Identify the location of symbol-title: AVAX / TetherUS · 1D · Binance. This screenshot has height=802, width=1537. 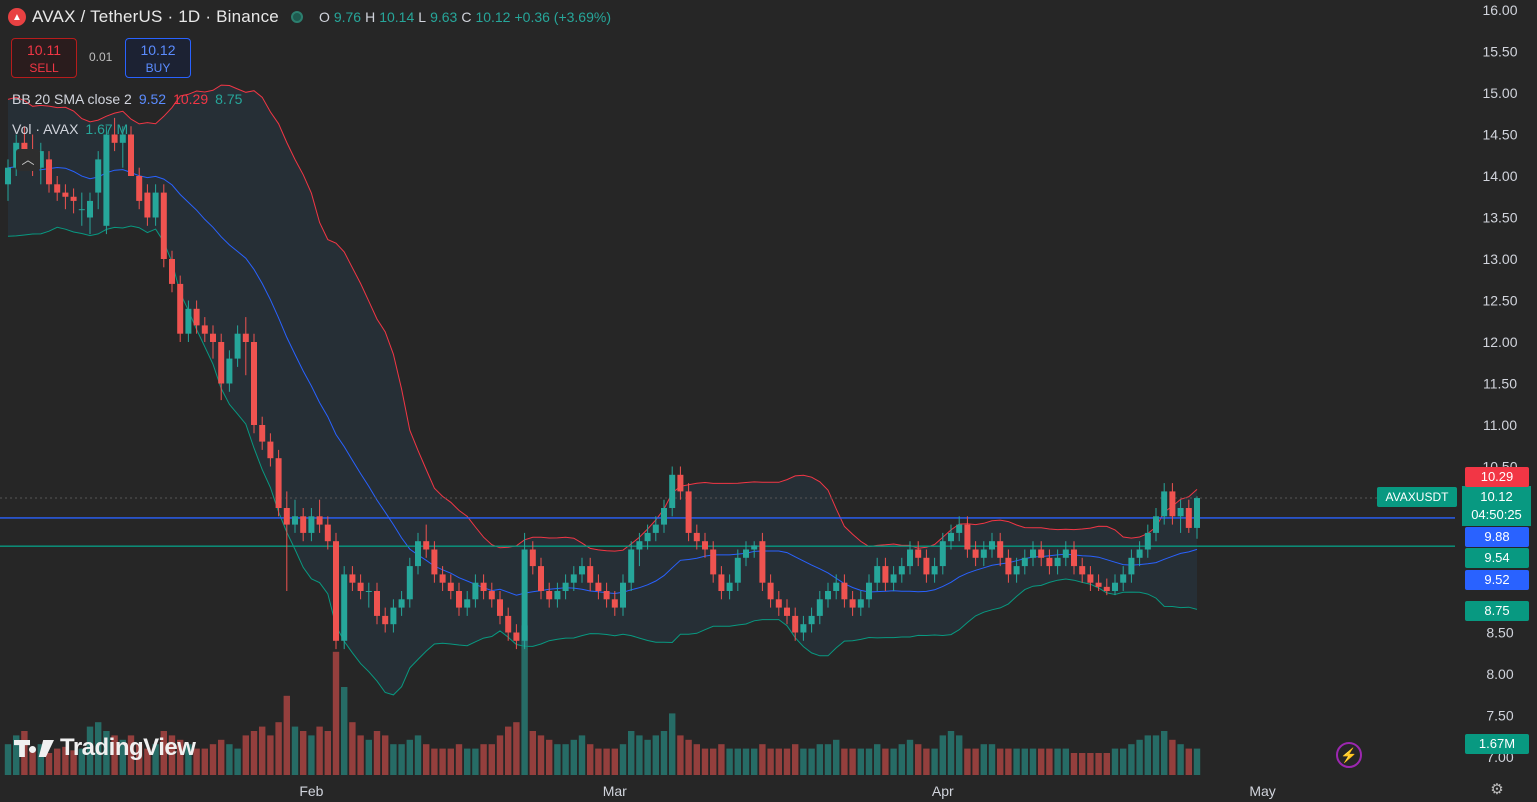
(155, 16).